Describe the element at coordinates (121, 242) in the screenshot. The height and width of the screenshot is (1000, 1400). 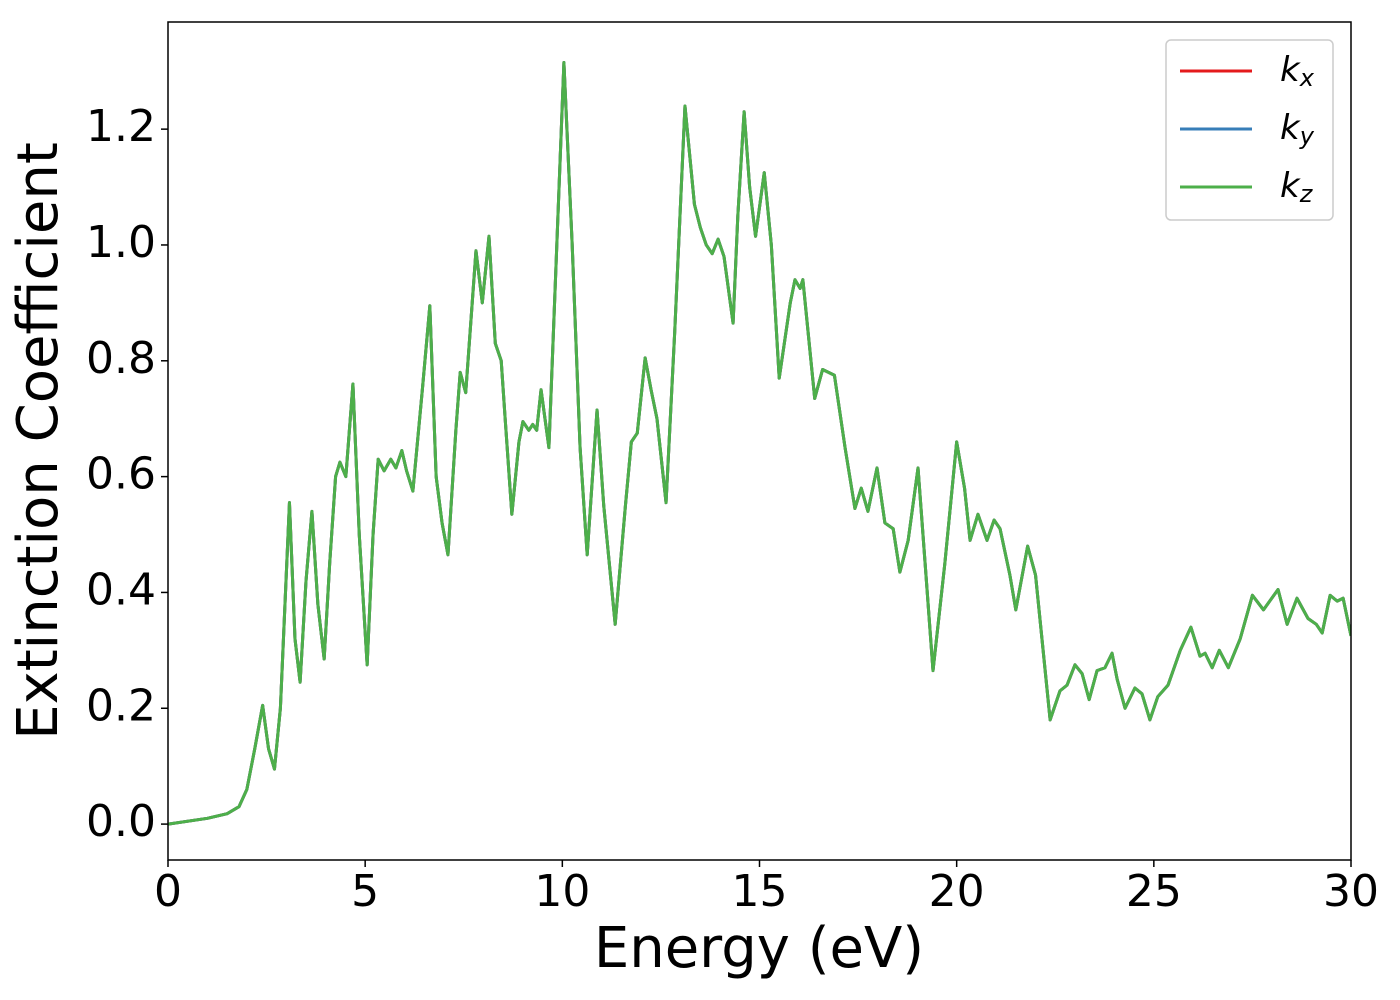
I see `y-tick-label: 1.0` at that location.